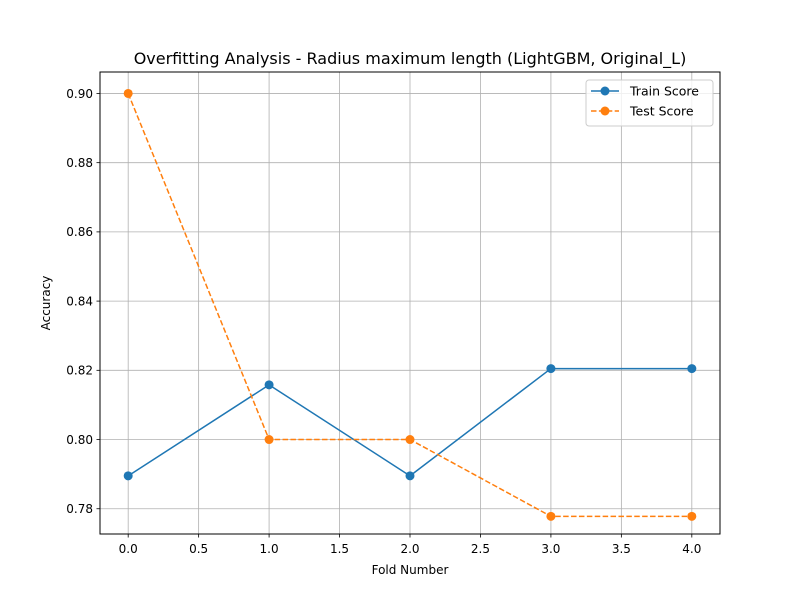 Image resolution: width=800 pixels, height=600 pixels. What do you see at coordinates (691, 549) in the screenshot?
I see `x-tick-label: 4.0` at bounding box center [691, 549].